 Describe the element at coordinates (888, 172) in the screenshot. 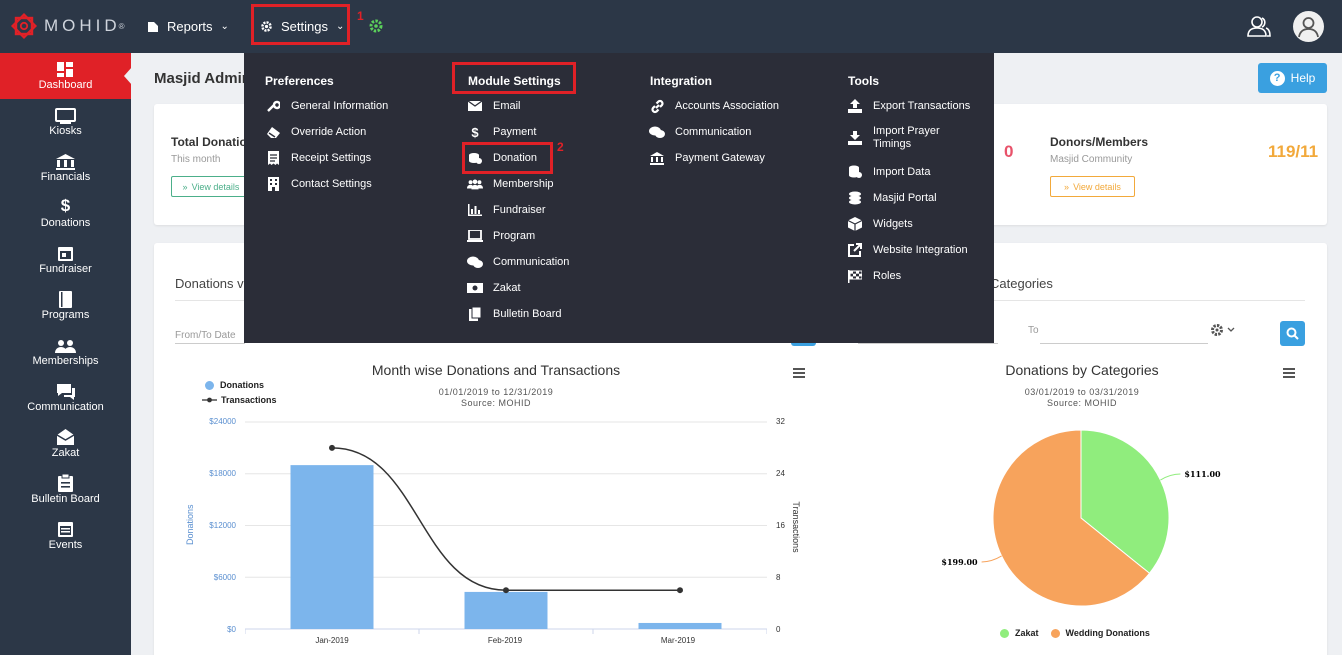

I see `menu-item-import-data: Import Data` at that location.